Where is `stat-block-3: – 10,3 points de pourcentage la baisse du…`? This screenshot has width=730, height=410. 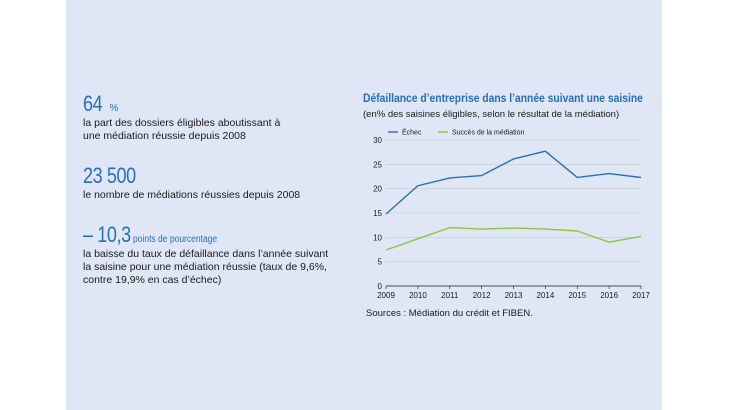
stat-block-3: – 10,3 points de pourcentage la baisse du… is located at coordinates (205, 255).